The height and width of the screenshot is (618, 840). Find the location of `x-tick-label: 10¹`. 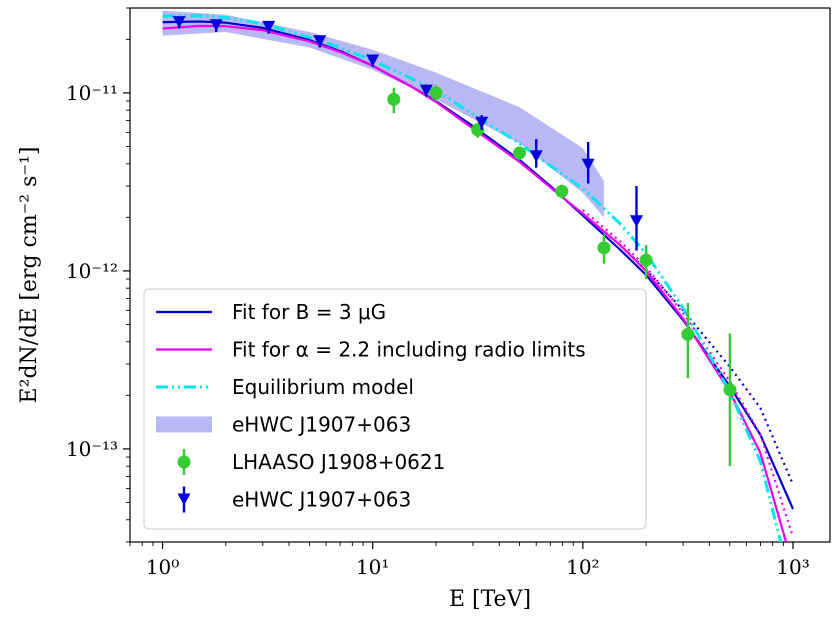

x-tick-label: 10¹ is located at coordinates (372, 567).